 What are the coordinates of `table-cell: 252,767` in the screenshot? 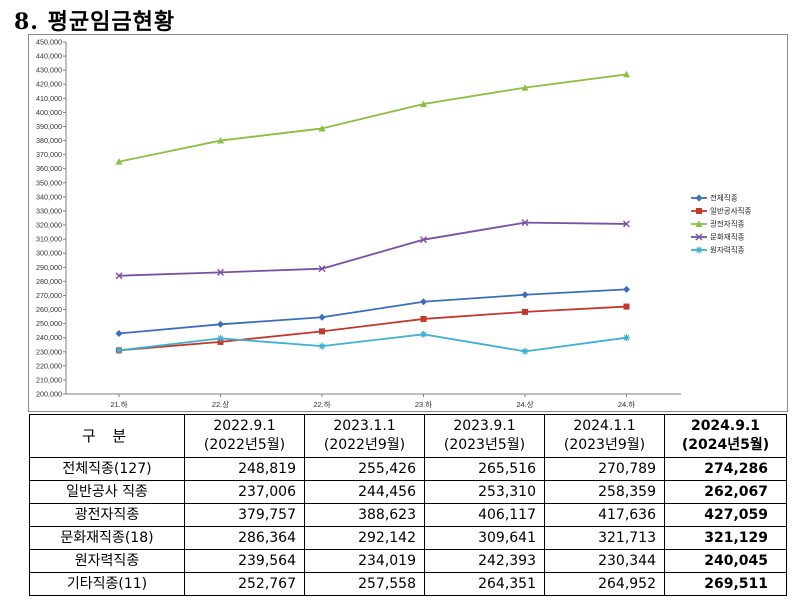 It's located at (244, 584).